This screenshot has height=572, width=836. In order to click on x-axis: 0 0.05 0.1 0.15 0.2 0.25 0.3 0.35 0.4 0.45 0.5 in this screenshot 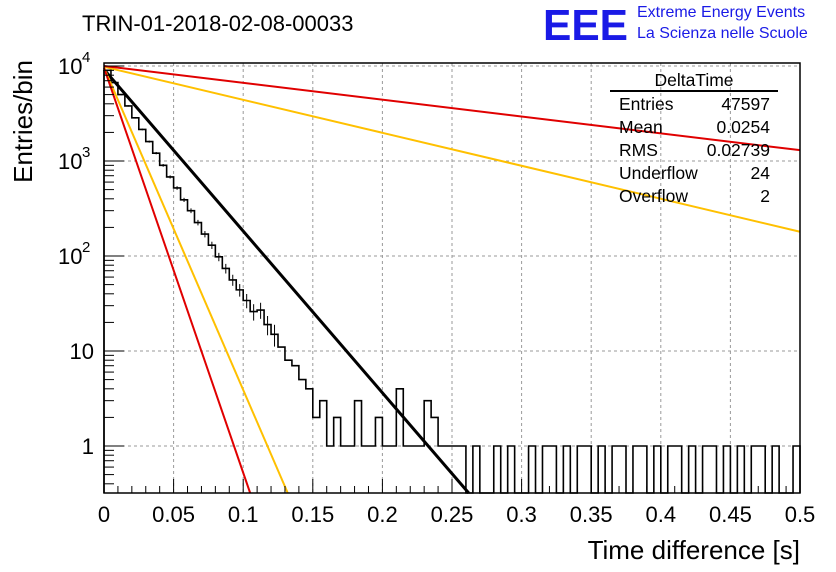, I will do `click(456, 503)`.